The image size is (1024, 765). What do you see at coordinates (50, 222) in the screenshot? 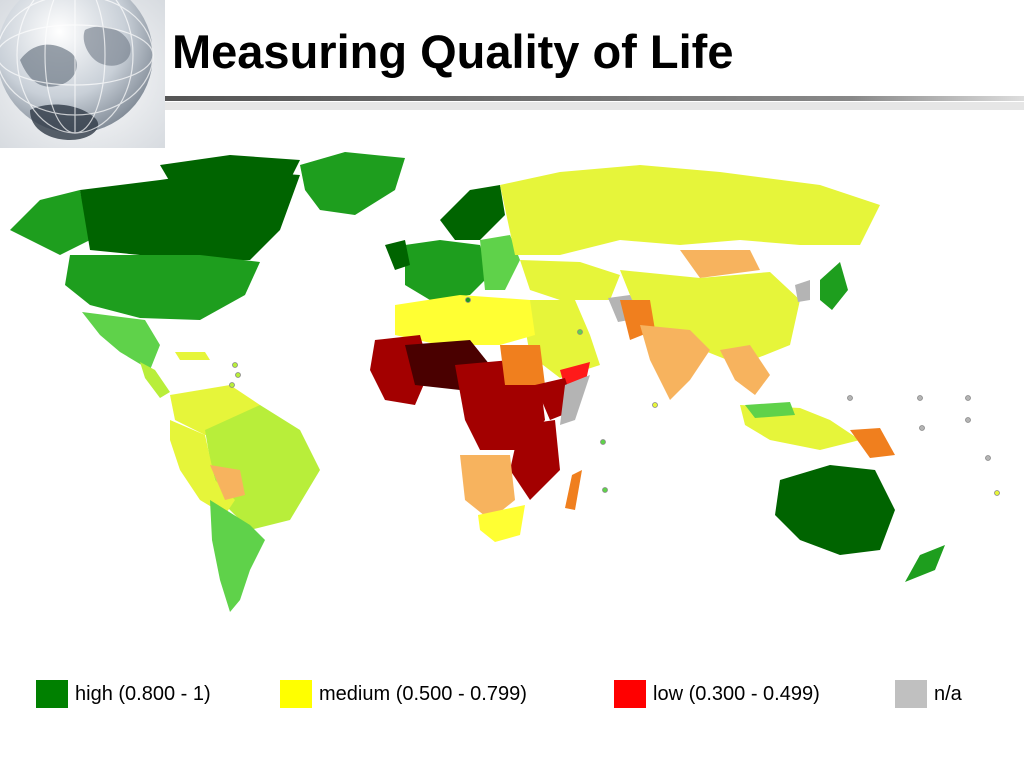
I see `region-alaska` at bounding box center [50, 222].